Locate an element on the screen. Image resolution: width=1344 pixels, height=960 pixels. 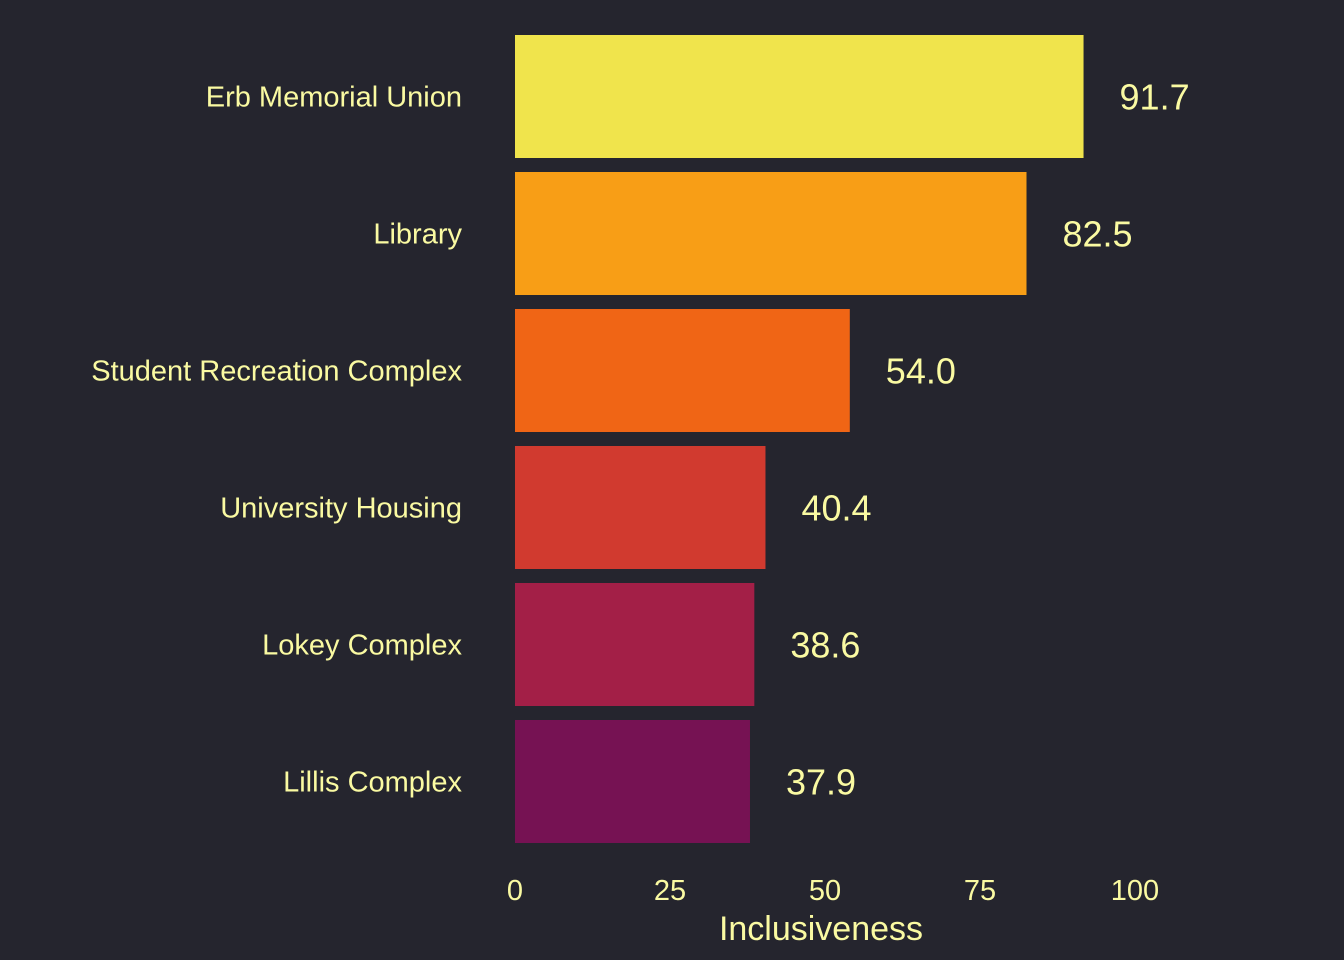
value-label-0: 91.7 is located at coordinates (1155, 97).